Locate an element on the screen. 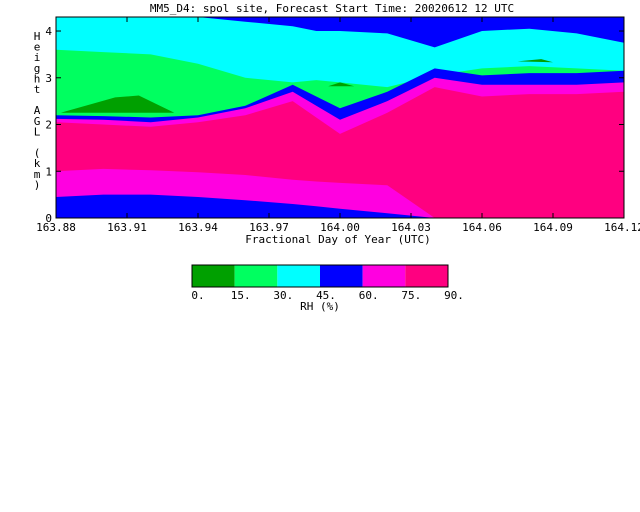 This screenshot has width=640, height=512. y-label-char: i is located at coordinates (37, 57).